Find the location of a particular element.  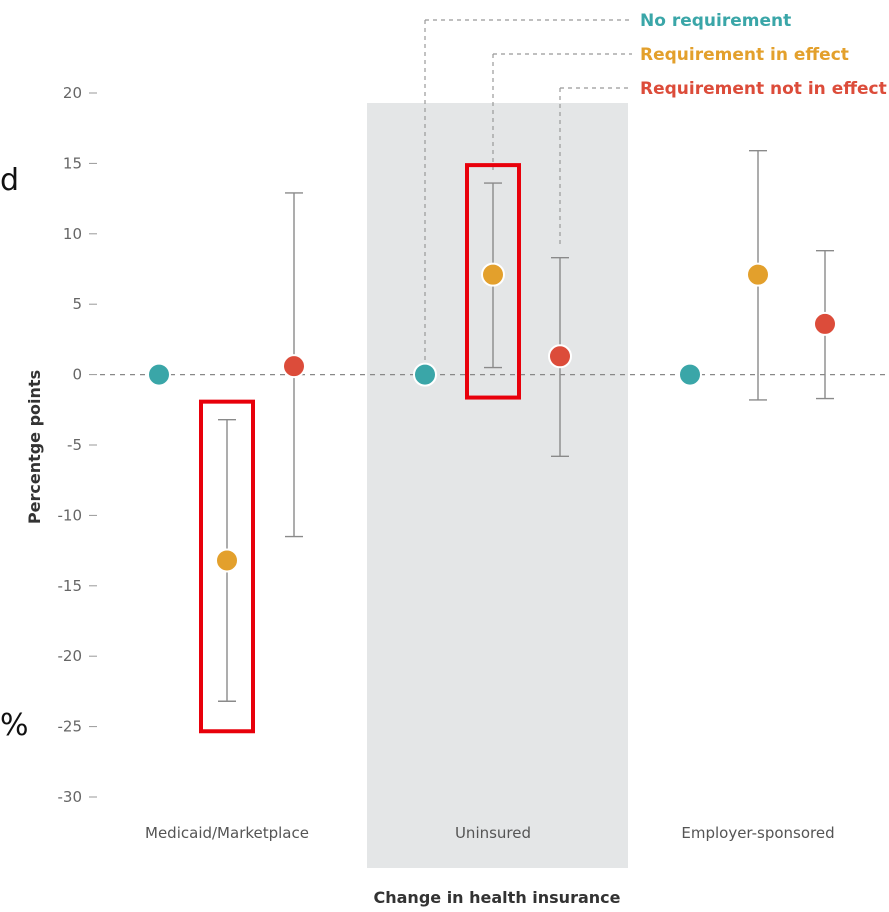

y-tick-label: 15 is located at coordinates (72, 163).